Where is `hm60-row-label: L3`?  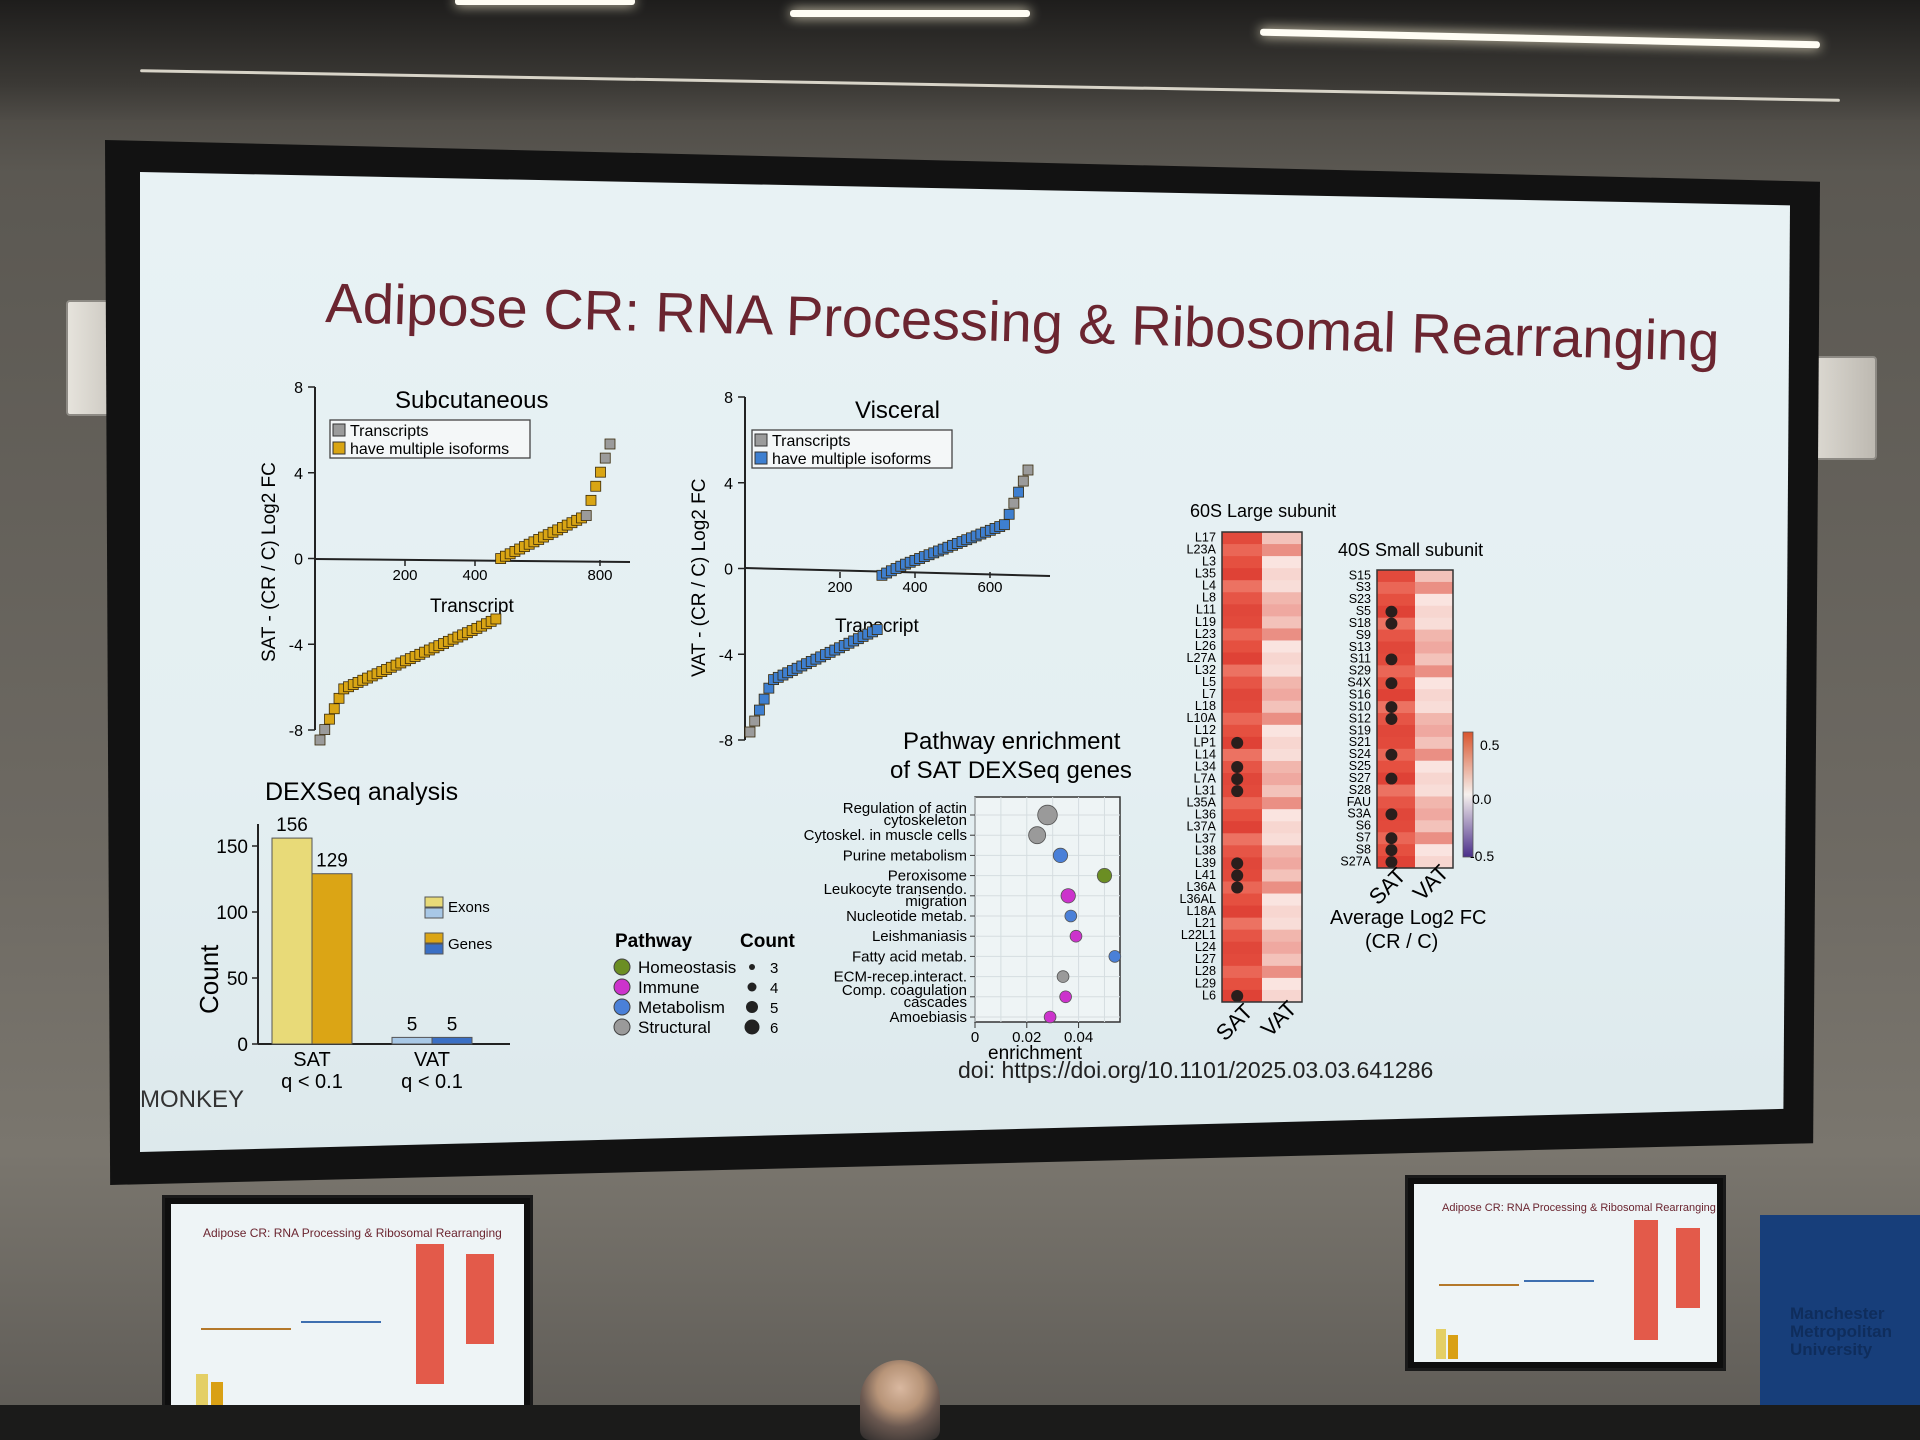 hm60-row-label: L3 is located at coordinates (1209, 562).